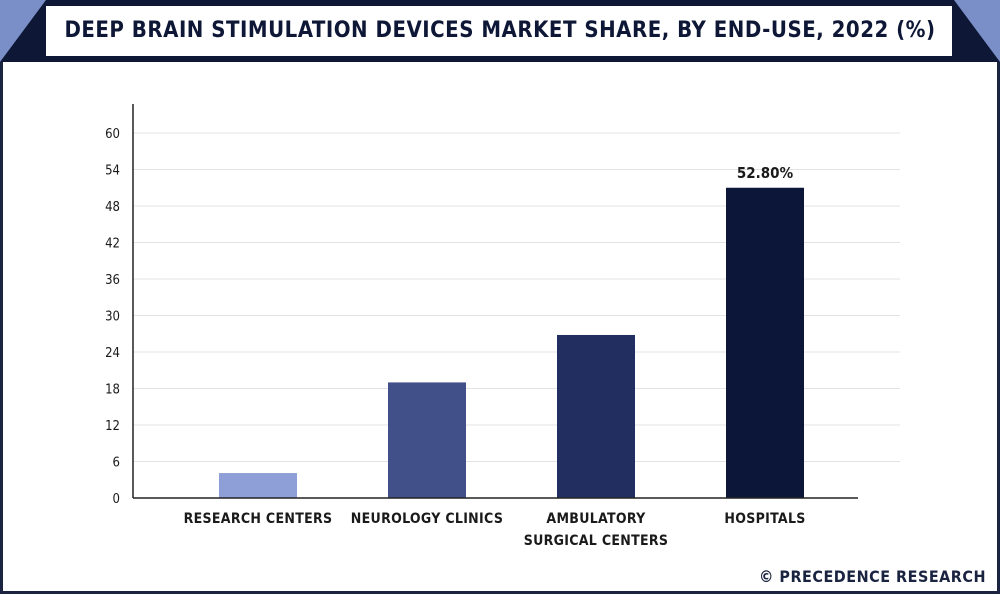 The image size is (1000, 594). I want to click on category-label: HOSPITALS, so click(764, 519).